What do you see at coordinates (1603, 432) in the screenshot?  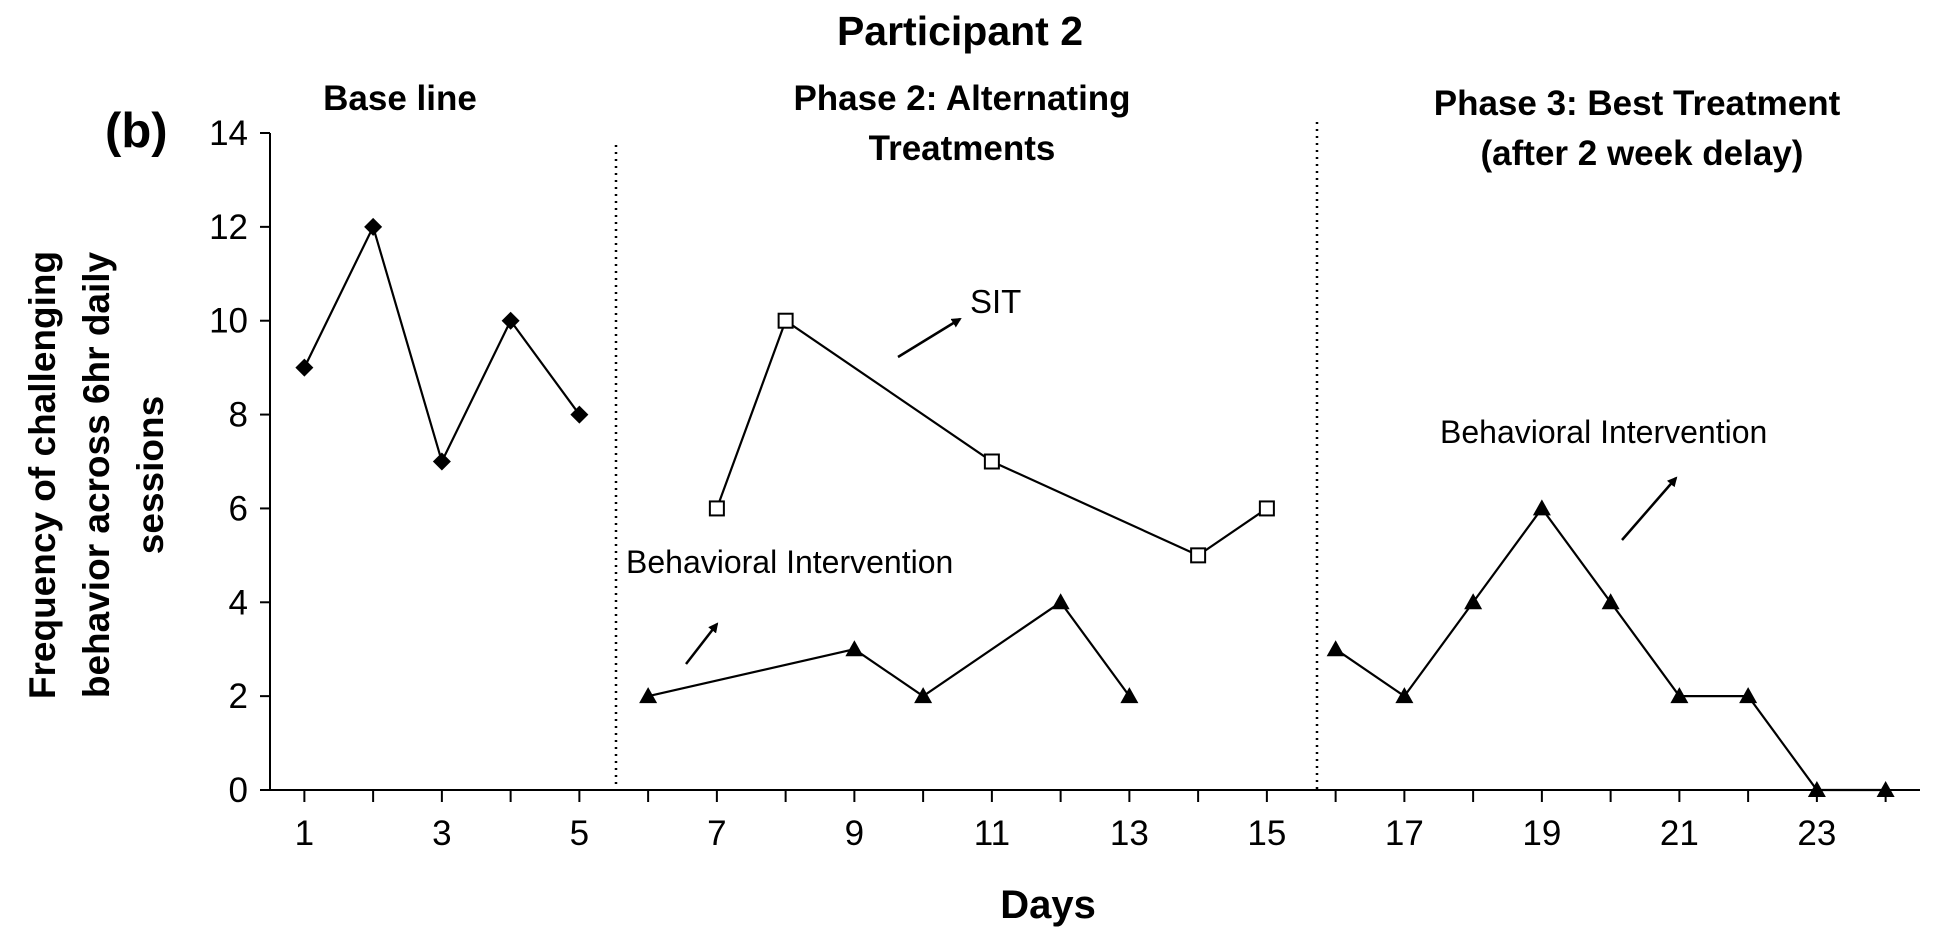 I see `annotation-behavioral-intervention-phase-3: Behavioral Intervention` at bounding box center [1603, 432].